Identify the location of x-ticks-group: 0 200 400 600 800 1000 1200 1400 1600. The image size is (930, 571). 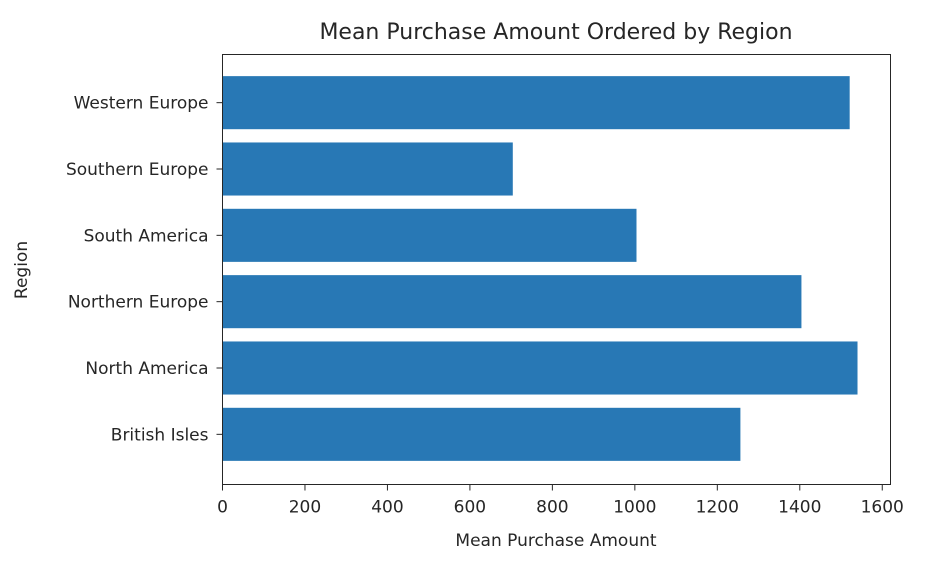
(560, 501).